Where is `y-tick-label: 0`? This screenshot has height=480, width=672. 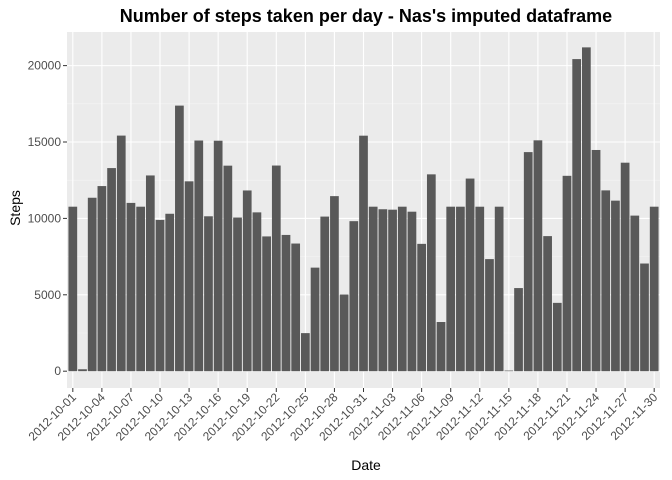
y-tick-label: 0 is located at coordinates (57, 371).